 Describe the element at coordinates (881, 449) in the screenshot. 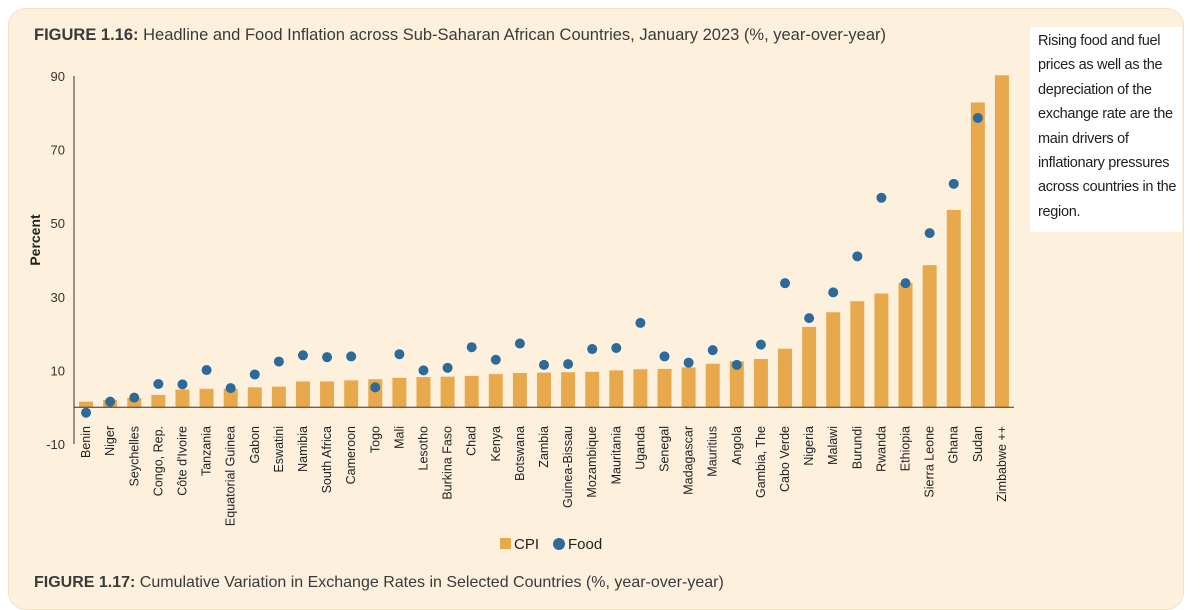

I see `x-tick-label: Rwanda` at that location.